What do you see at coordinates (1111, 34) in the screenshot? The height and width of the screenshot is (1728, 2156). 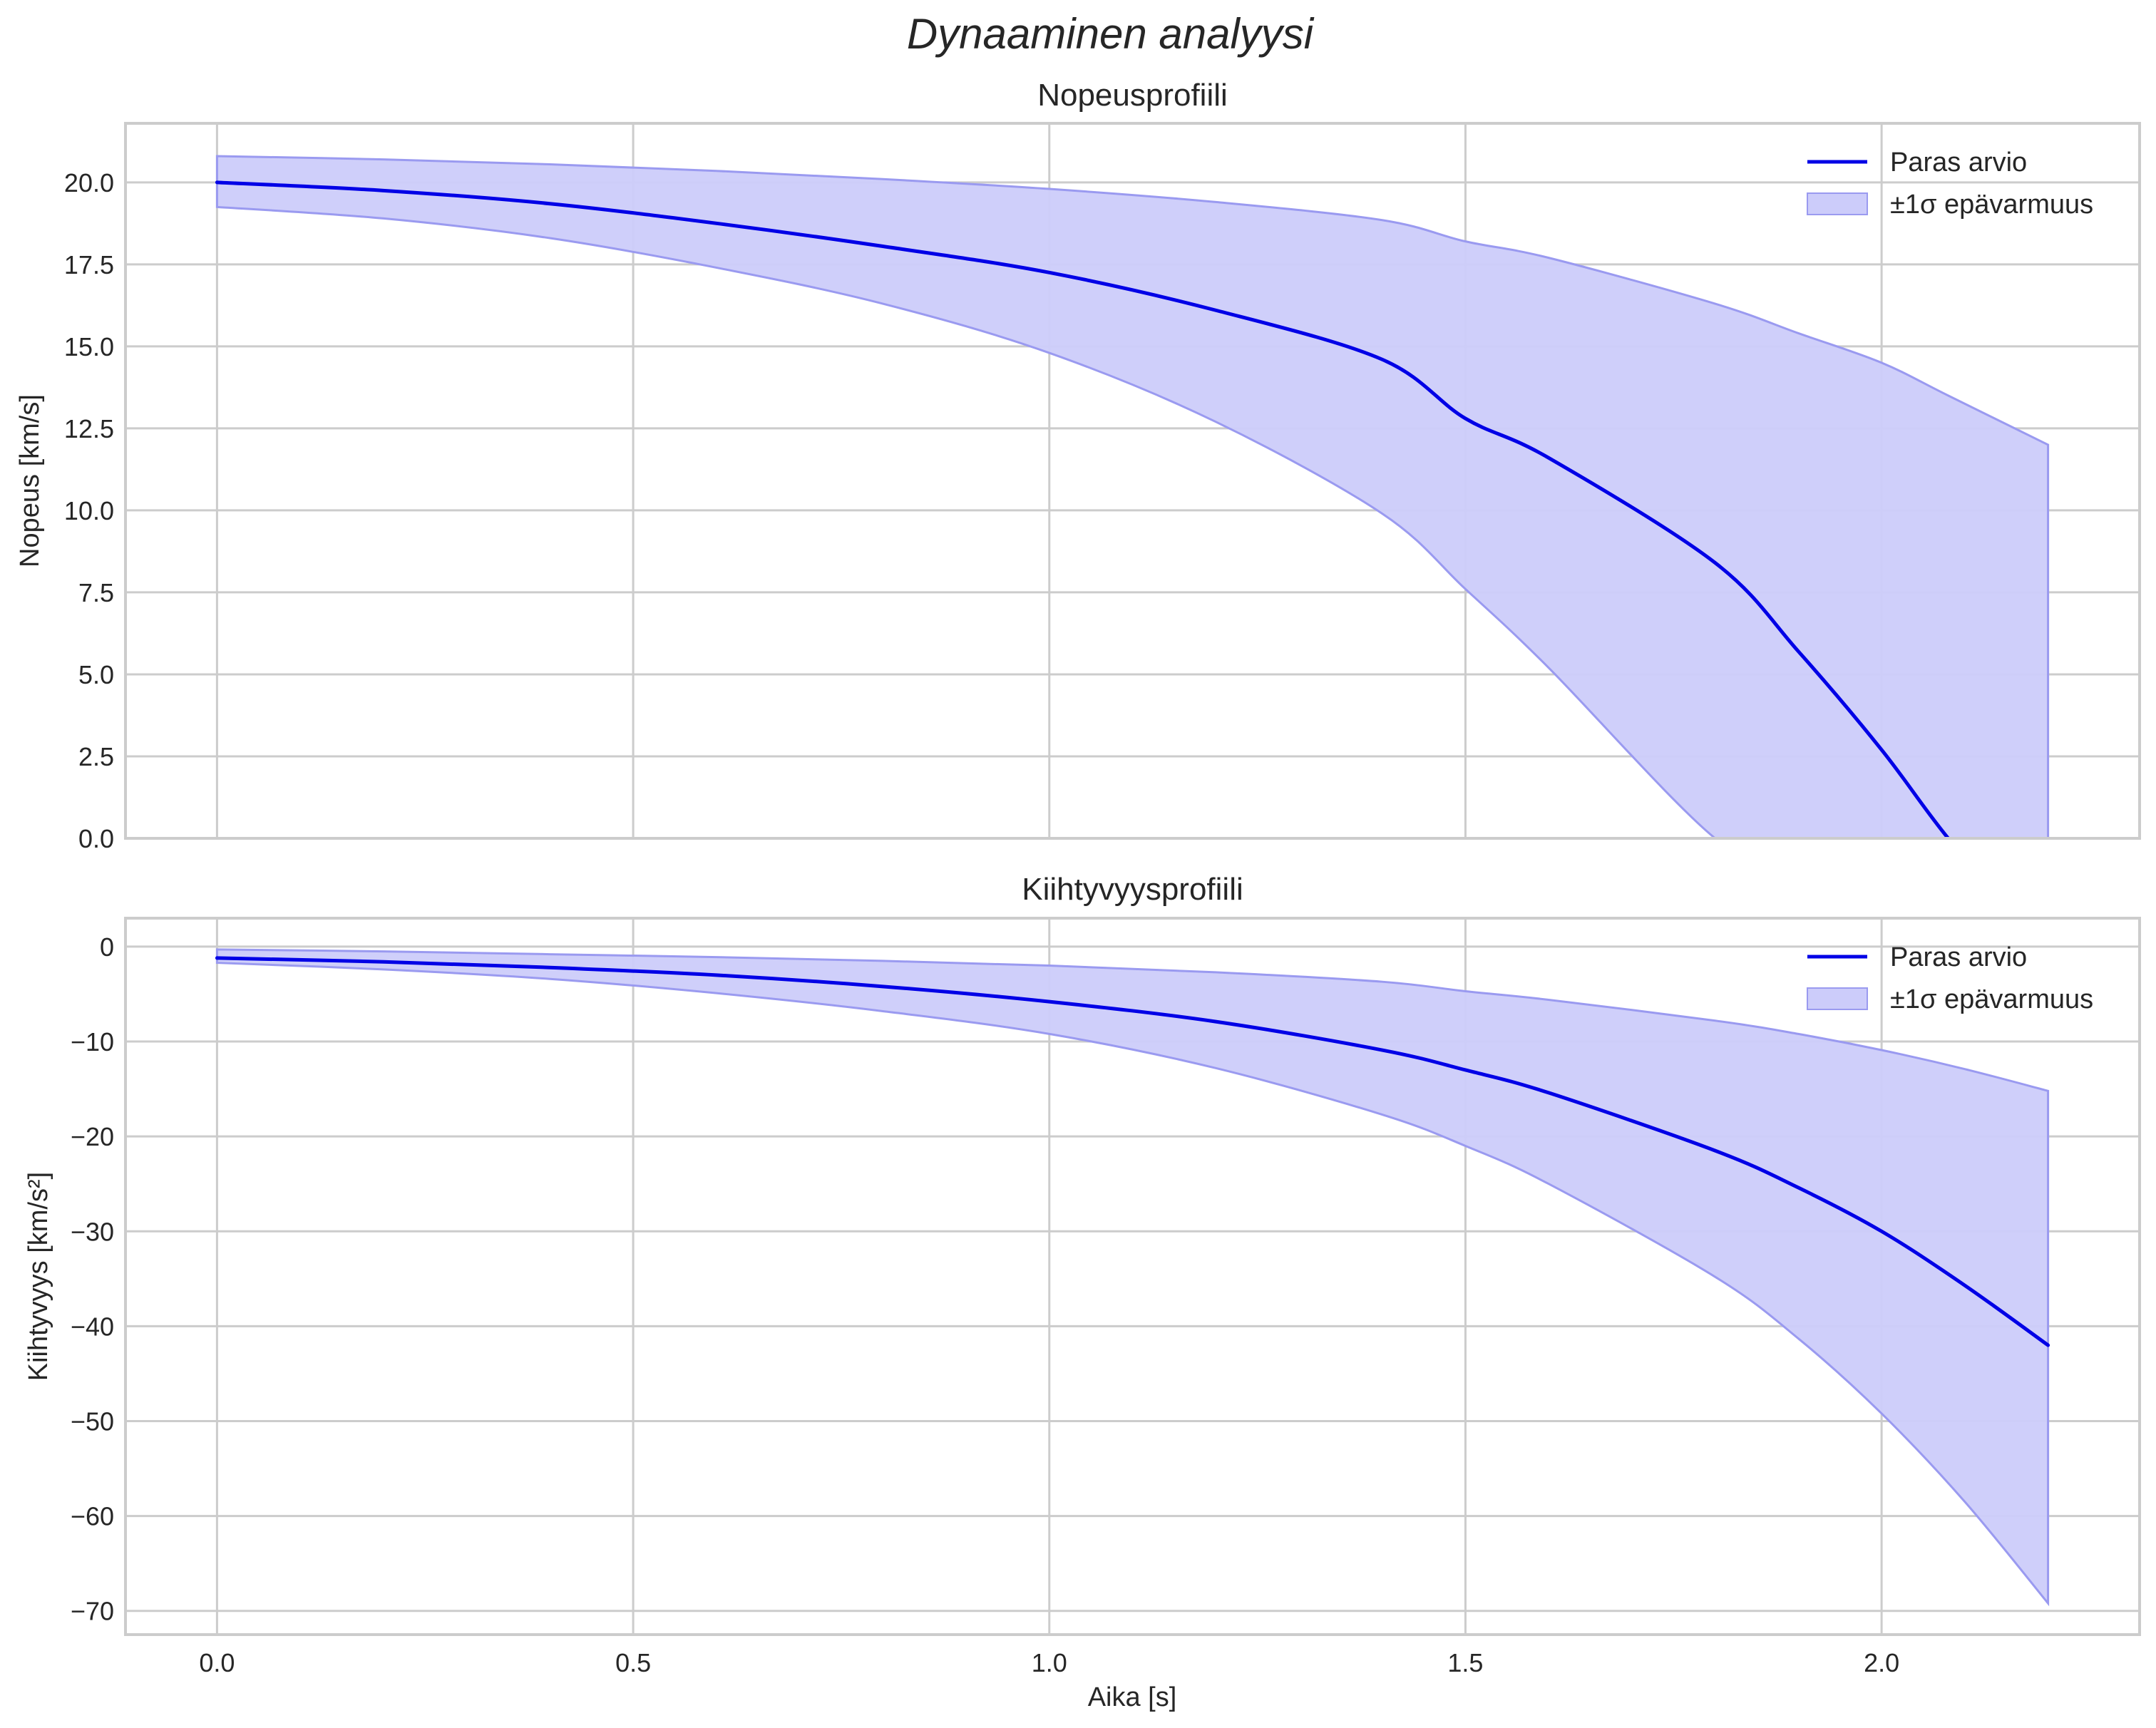 I see `figure-title: Dynaaminen analyysi` at bounding box center [1111, 34].